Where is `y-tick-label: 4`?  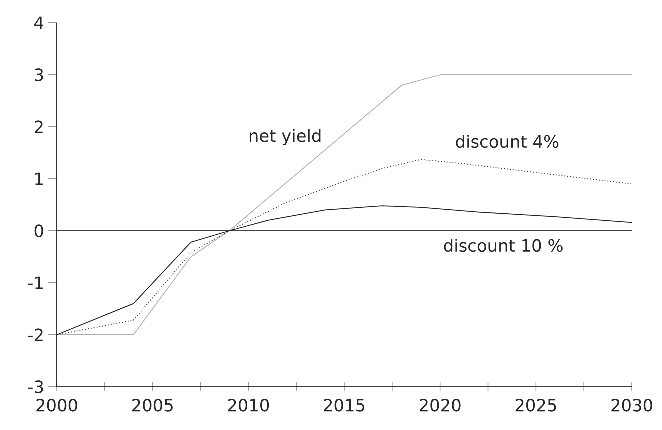 y-tick-label: 4 is located at coordinates (39, 23).